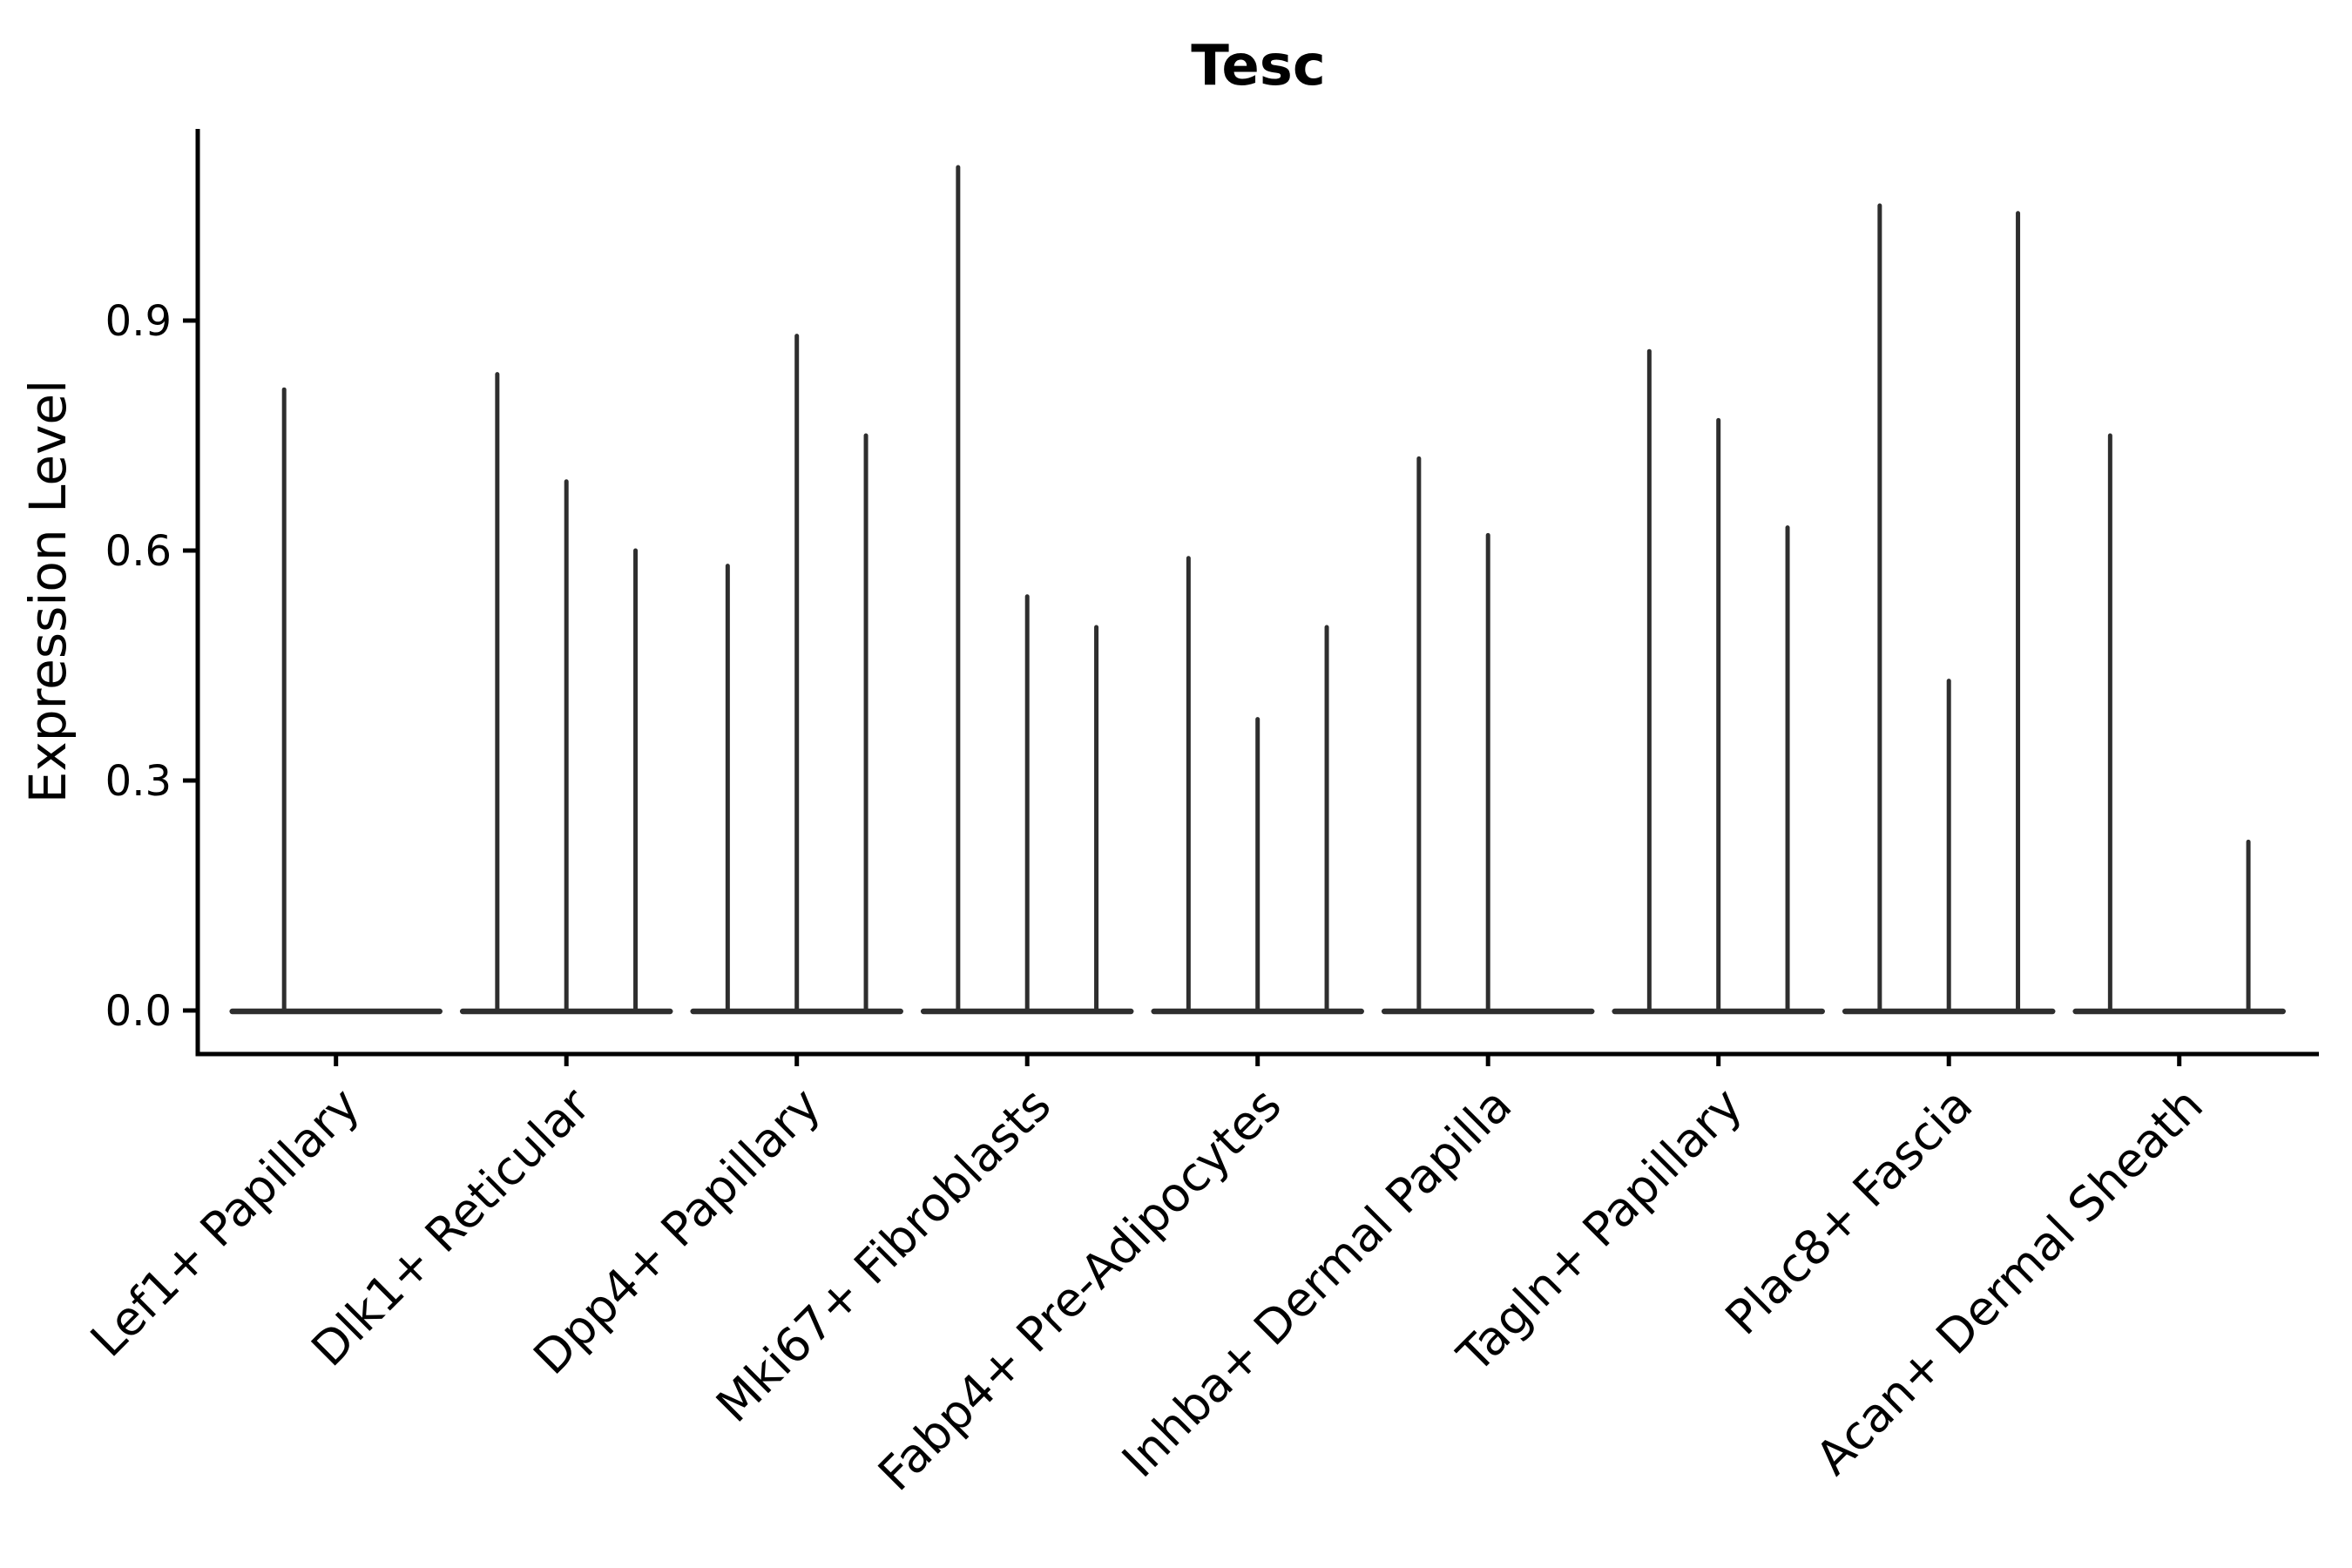 The height and width of the screenshot is (1568, 2352). What do you see at coordinates (138, 321) in the screenshot?
I see `y-tick-label: 0.9` at bounding box center [138, 321].